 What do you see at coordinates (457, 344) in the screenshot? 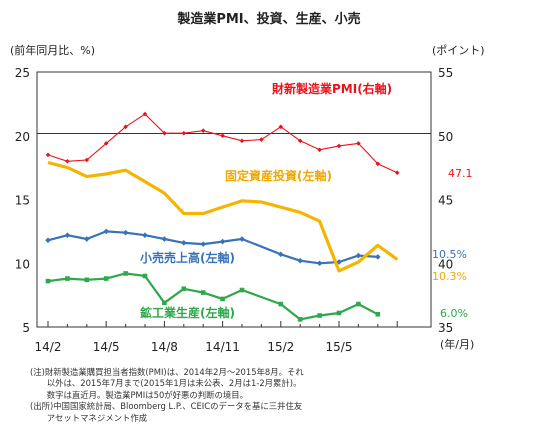
I see `x-axis-label: (年/月)` at bounding box center [457, 344].